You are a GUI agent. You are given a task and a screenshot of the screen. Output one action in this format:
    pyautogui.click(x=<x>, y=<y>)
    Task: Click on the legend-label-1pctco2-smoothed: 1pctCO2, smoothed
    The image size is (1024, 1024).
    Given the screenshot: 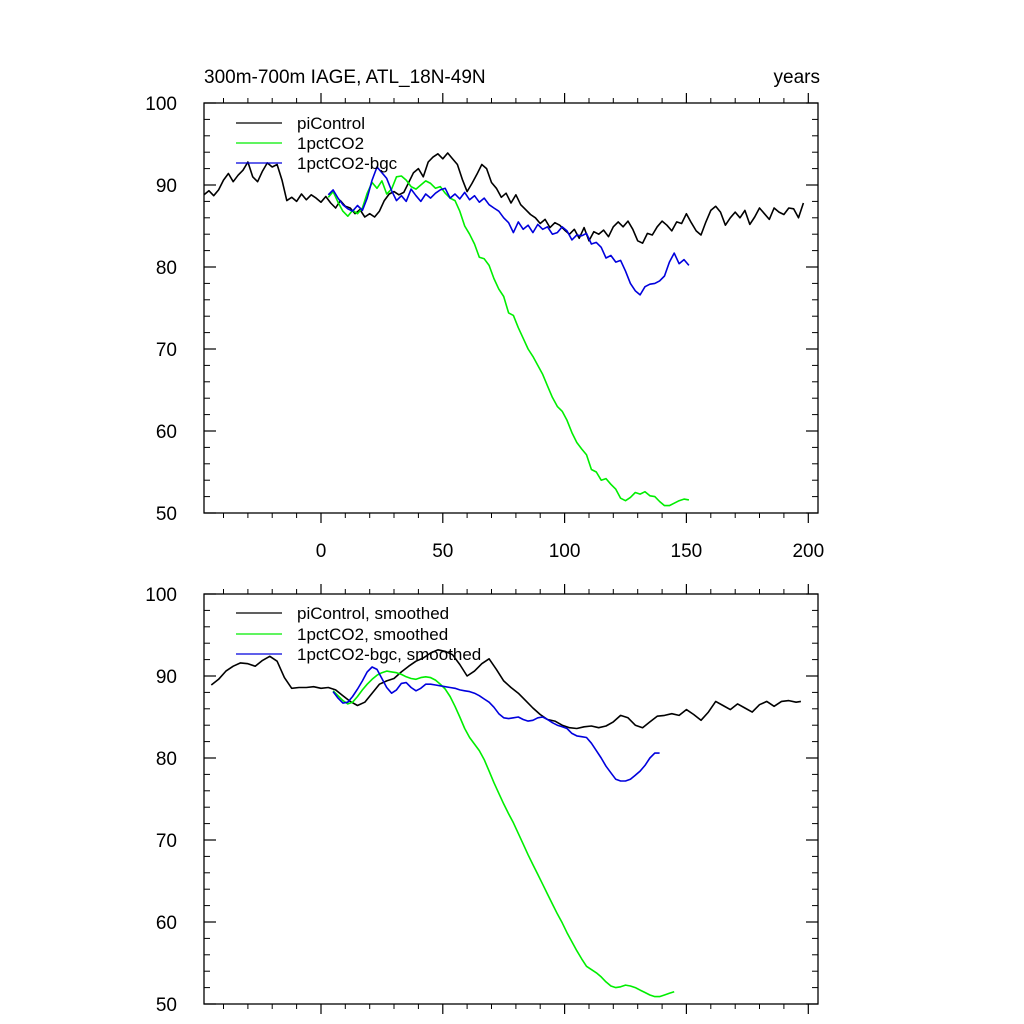 What is the action you would take?
    pyautogui.click(x=372, y=634)
    